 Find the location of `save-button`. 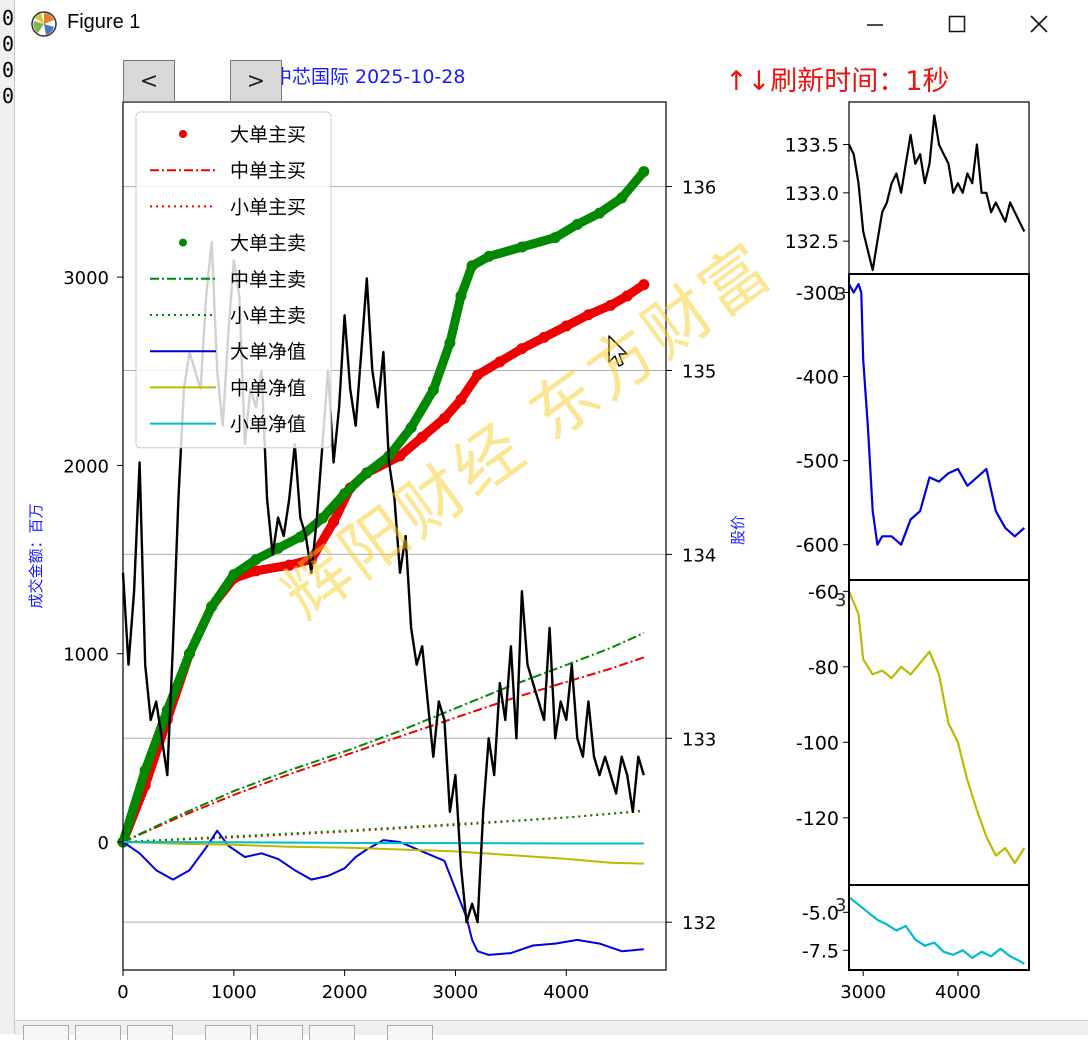

save-button is located at coordinates (410, 1032).